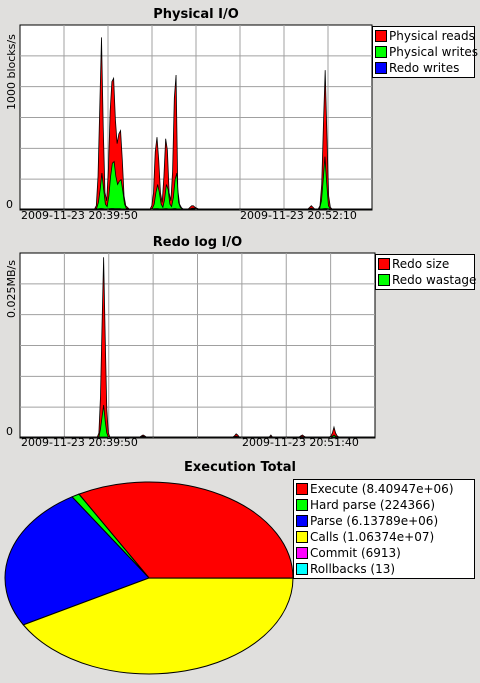 The image size is (480, 683). I want to click on chart2-legend: Redo size Redo wastage, so click(425, 272).